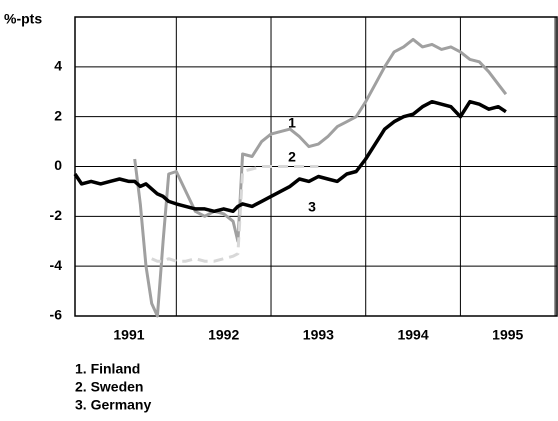  Describe the element at coordinates (107, 369) in the screenshot. I see `legend-entry: 1. Finland` at that location.